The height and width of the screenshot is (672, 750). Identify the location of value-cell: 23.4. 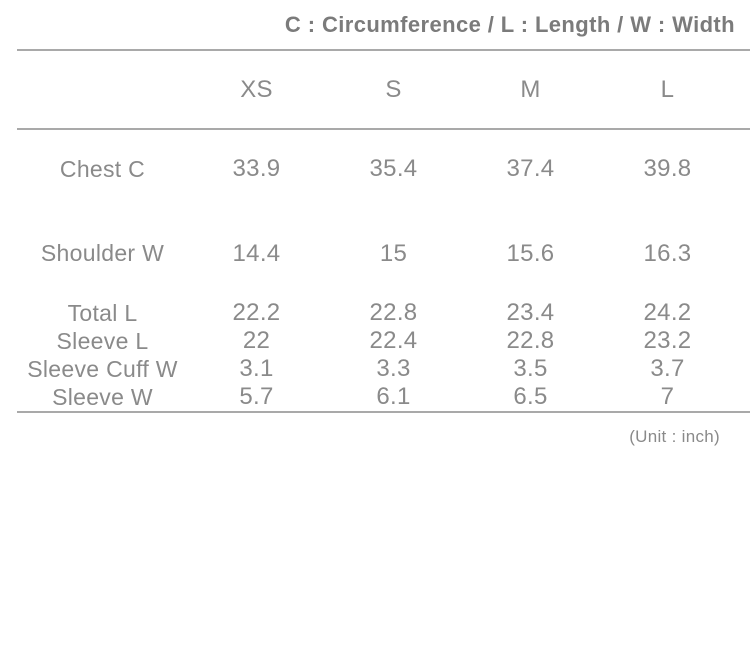
(530, 312).